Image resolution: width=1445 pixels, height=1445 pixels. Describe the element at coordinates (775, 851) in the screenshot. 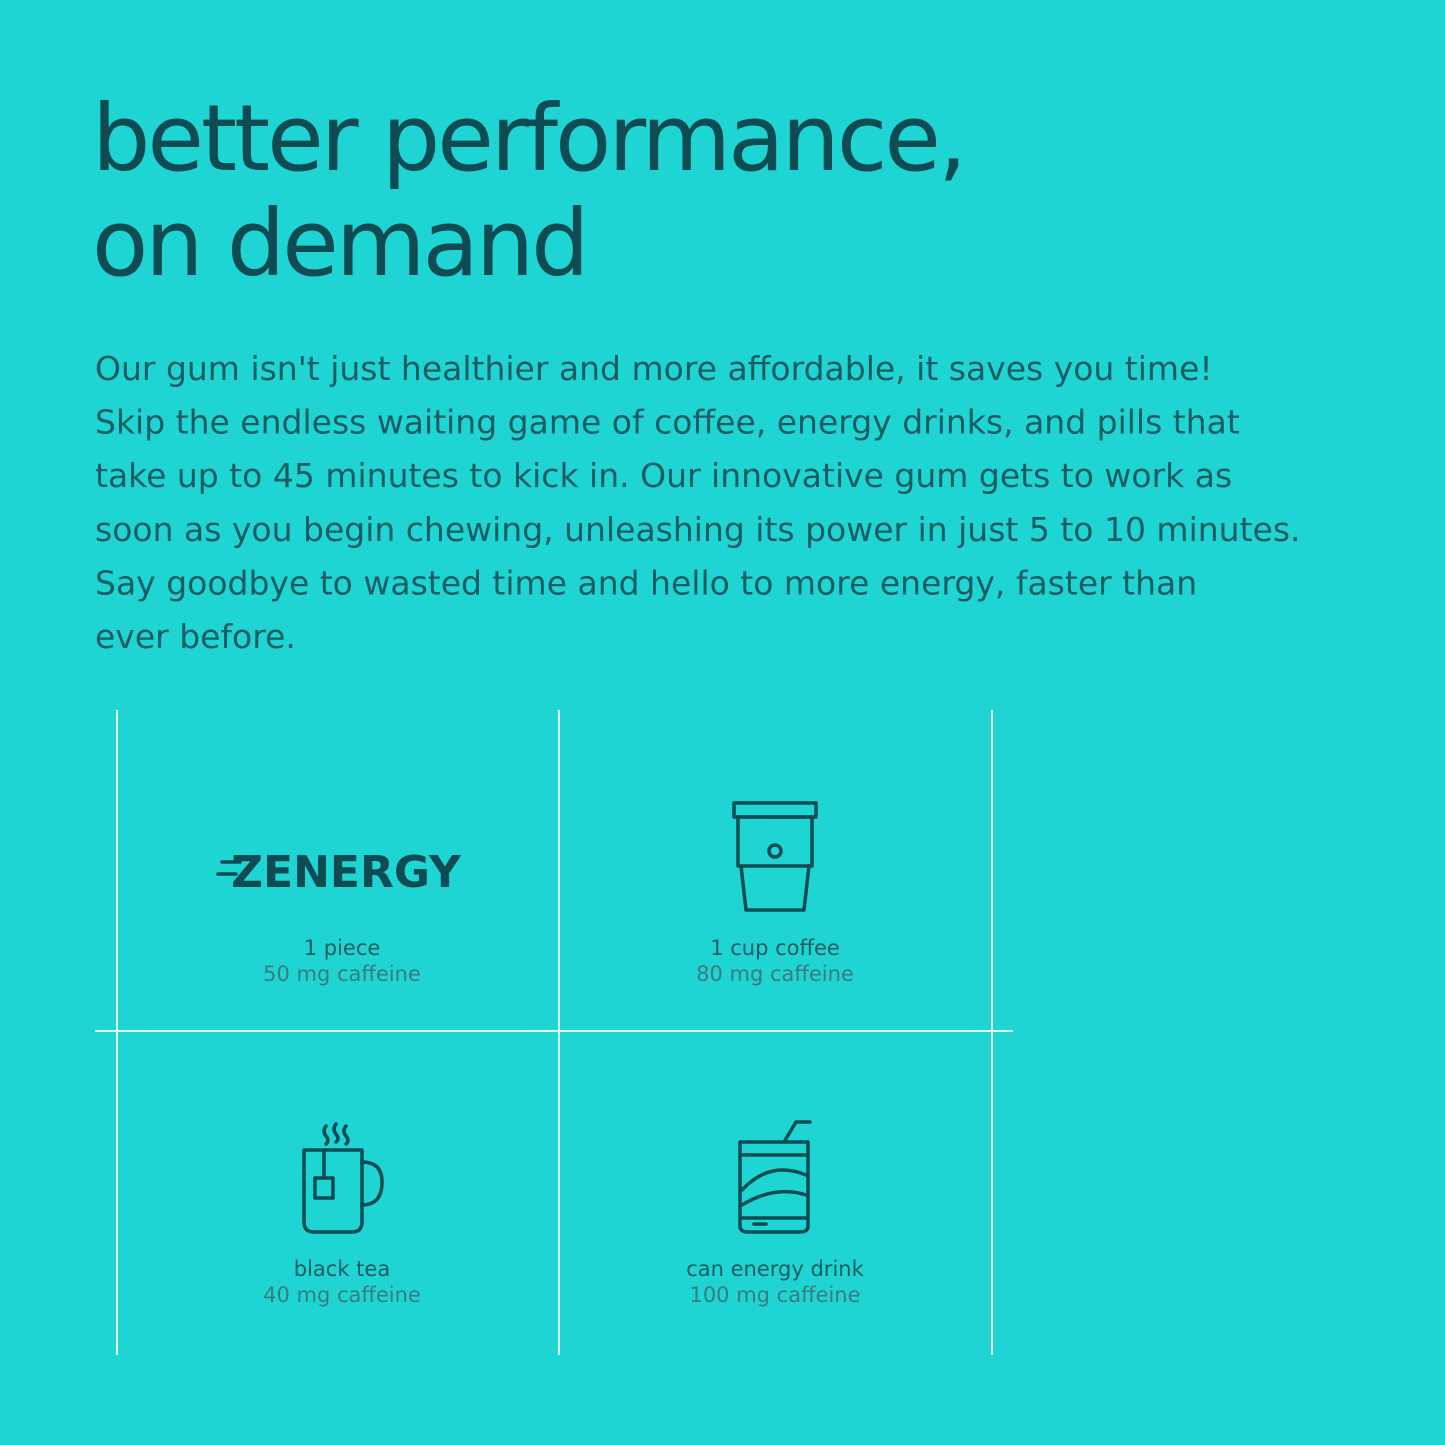

I see `dot` at that location.